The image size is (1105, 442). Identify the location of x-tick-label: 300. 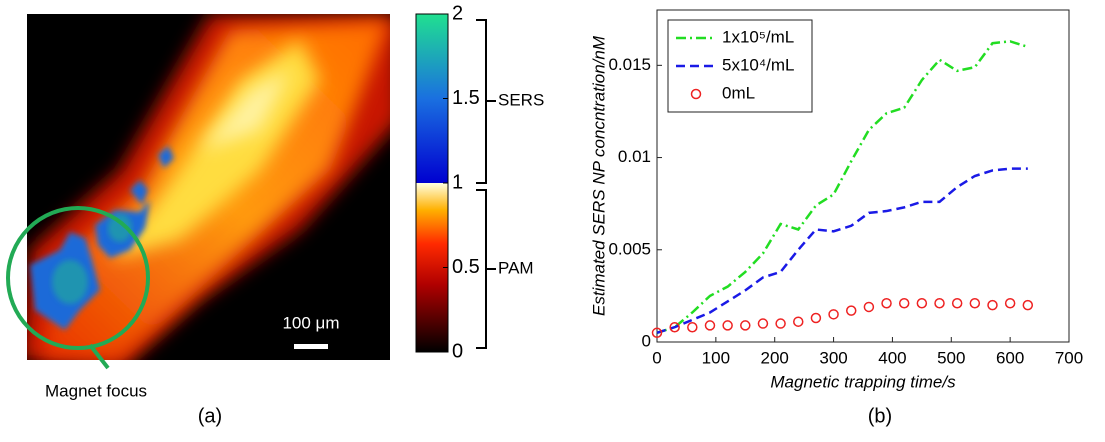
(833, 357).